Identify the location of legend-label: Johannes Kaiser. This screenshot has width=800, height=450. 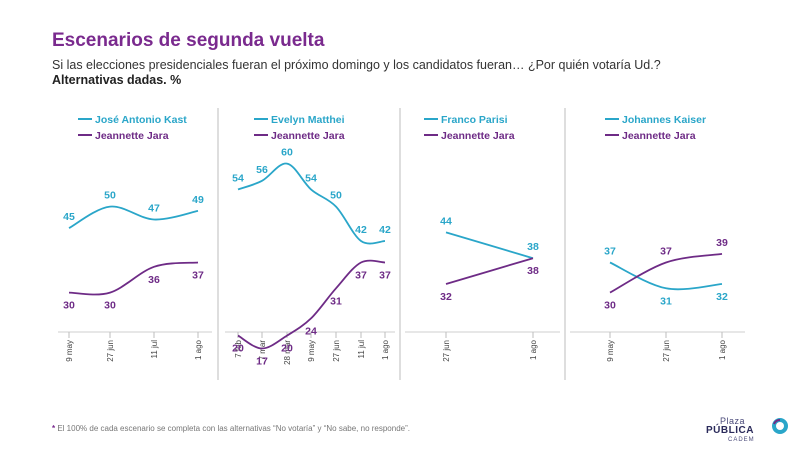
(664, 120).